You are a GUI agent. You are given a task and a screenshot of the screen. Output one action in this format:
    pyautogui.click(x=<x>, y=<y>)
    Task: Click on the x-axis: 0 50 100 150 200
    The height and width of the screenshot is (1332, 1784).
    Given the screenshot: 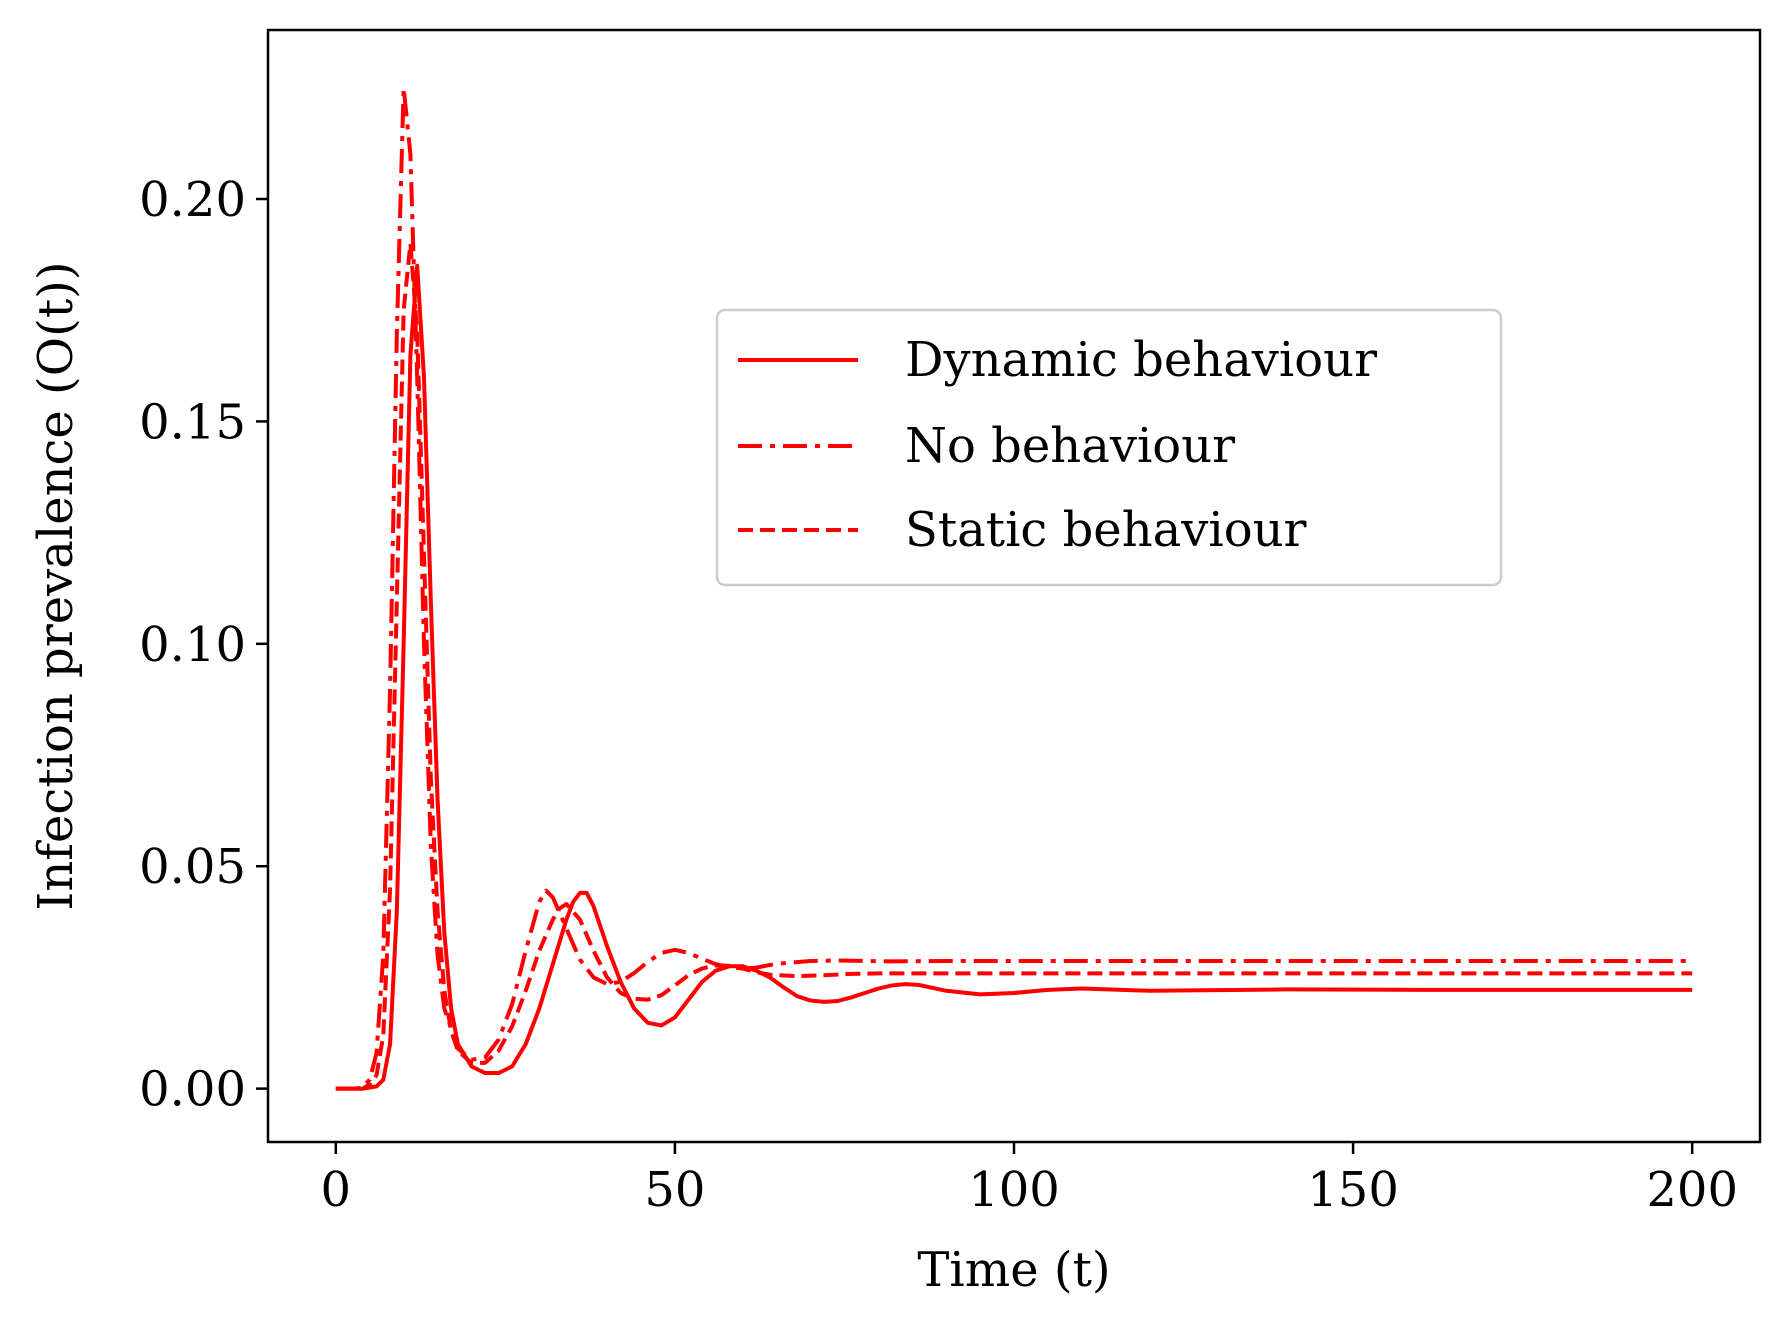 What is the action you would take?
    pyautogui.click(x=1029, y=1180)
    